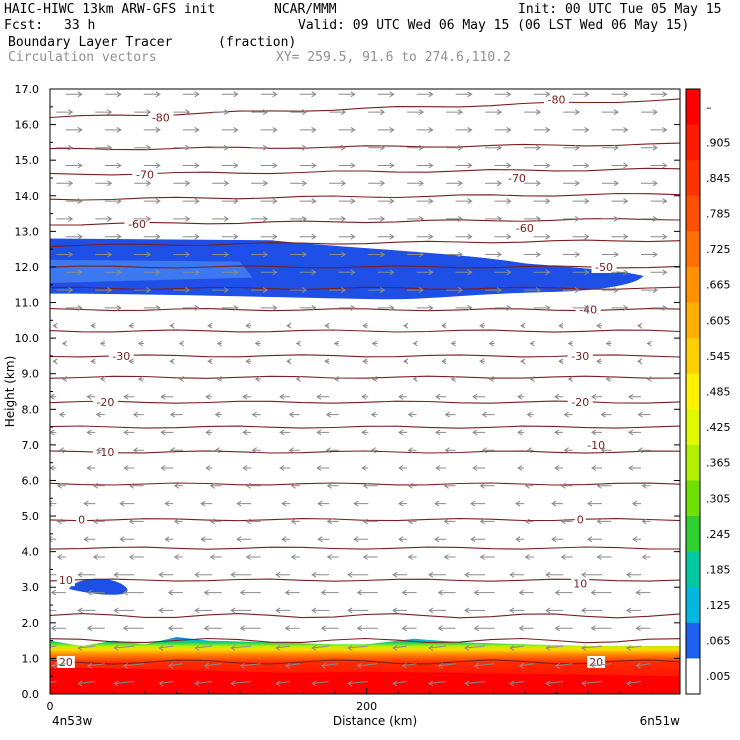 This screenshot has width=740, height=740. What do you see at coordinates (145, 174) in the screenshot?
I see `contour-label: -70` at bounding box center [145, 174].